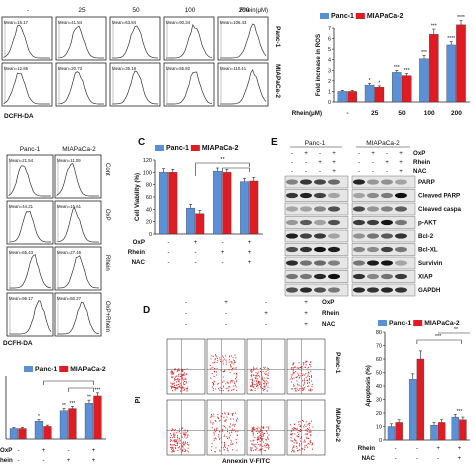 The width and height of the screenshot is (474, 474). I want to click on significance-bracket, so click(68, 382).